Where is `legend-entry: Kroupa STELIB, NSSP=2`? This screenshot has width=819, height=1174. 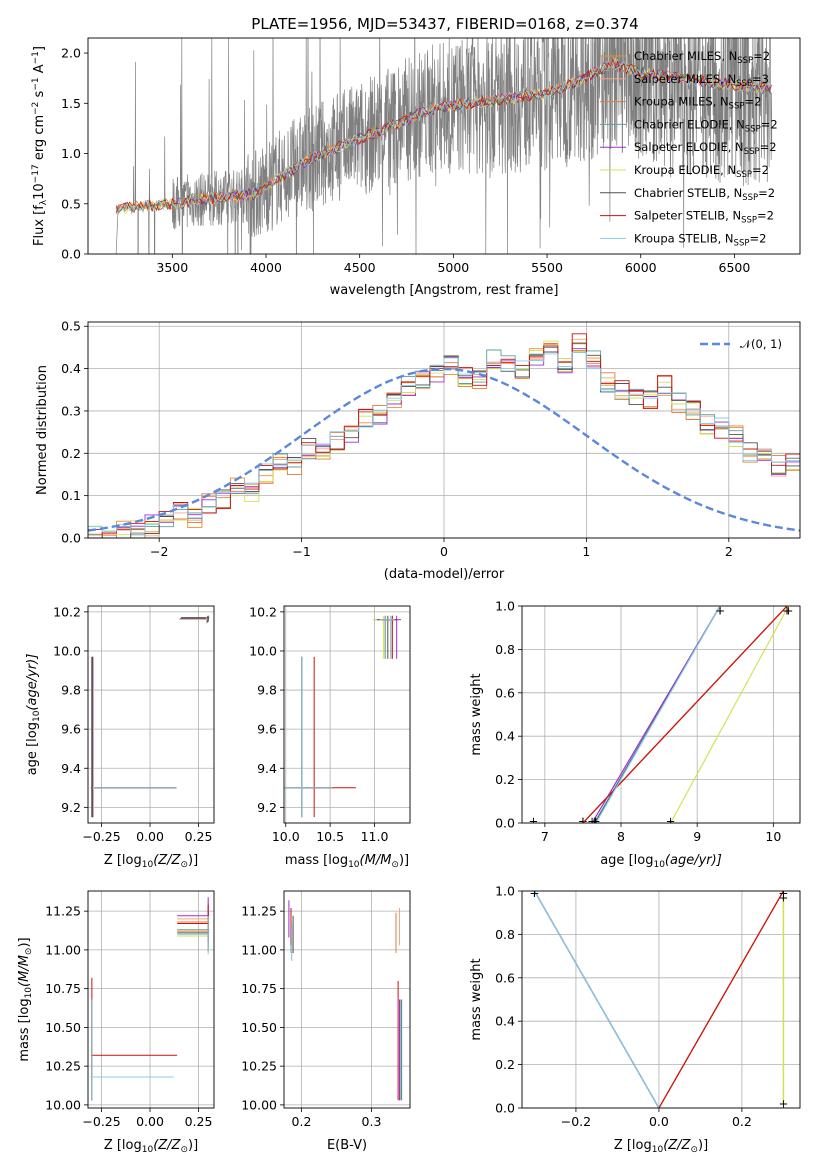
legend-entry: Kroupa STELIB, NSSP=2 is located at coordinates (700, 239).